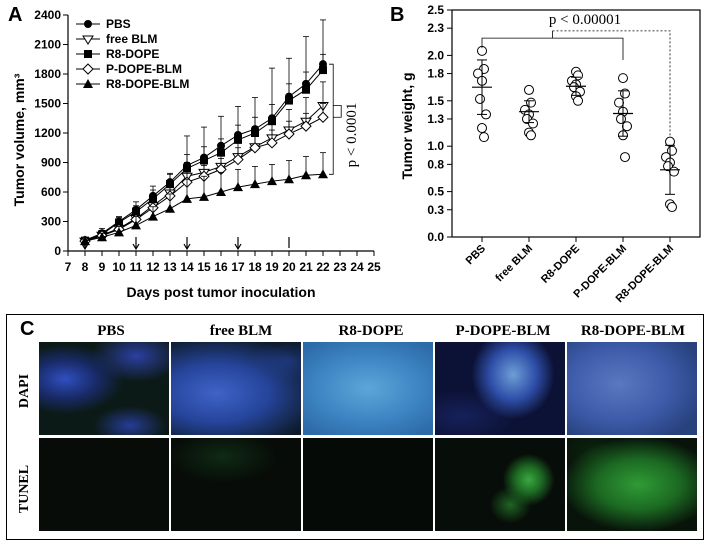 Image resolution: width=710 pixels, height=546 pixels. I want to click on y-tick-label-b: 2.0, so click(435, 55).